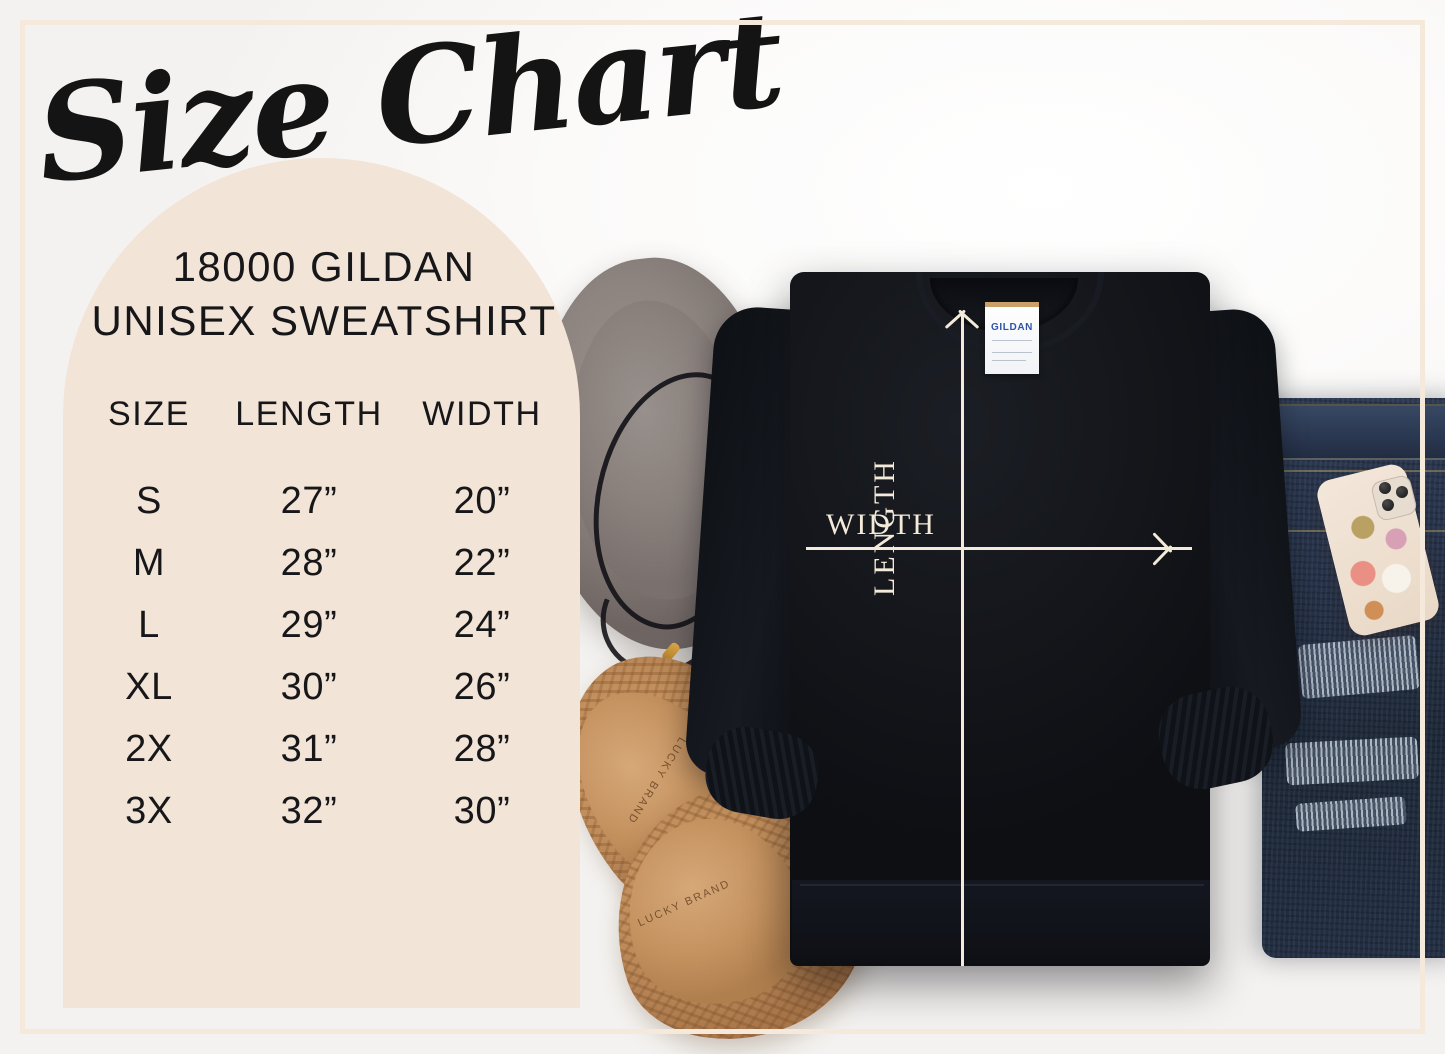  I want to click on neck-tag-brand-label: GILDAN, so click(1012, 327).